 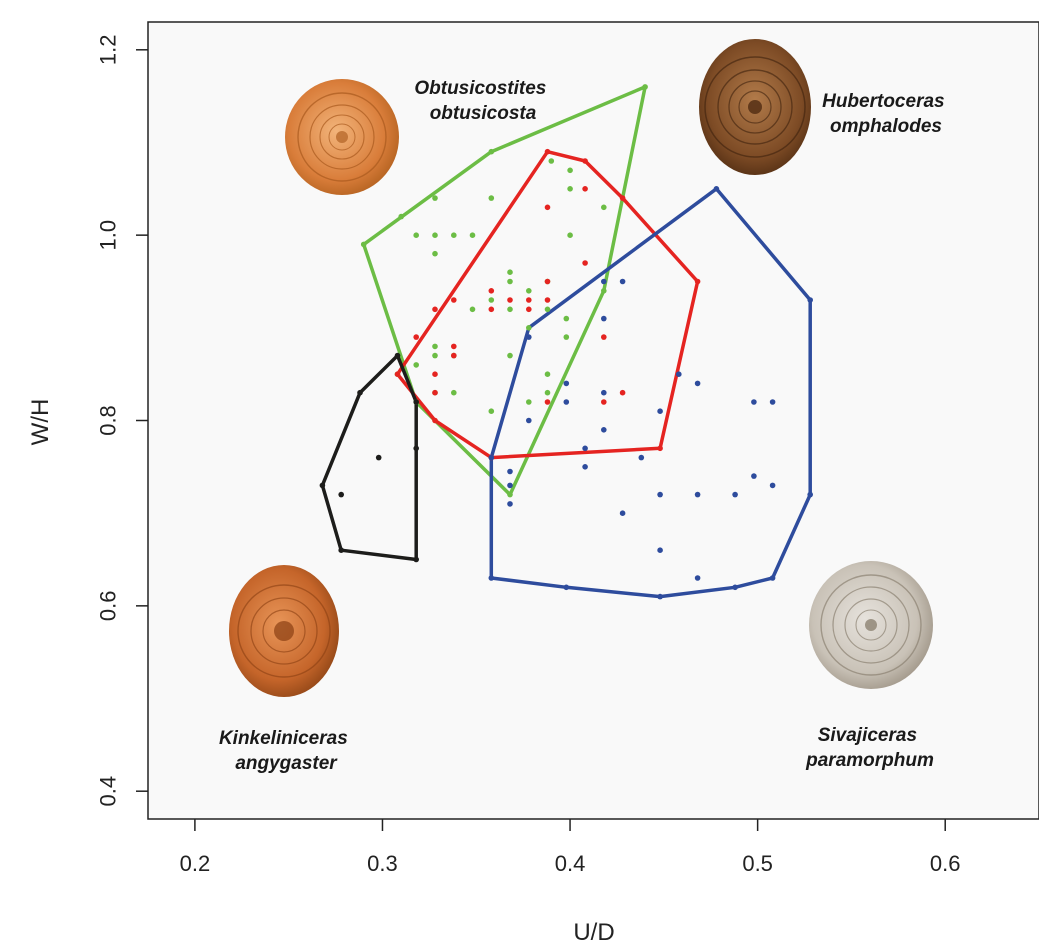 I want to click on x-tick-label-1: 0.3, so click(x=382, y=863).